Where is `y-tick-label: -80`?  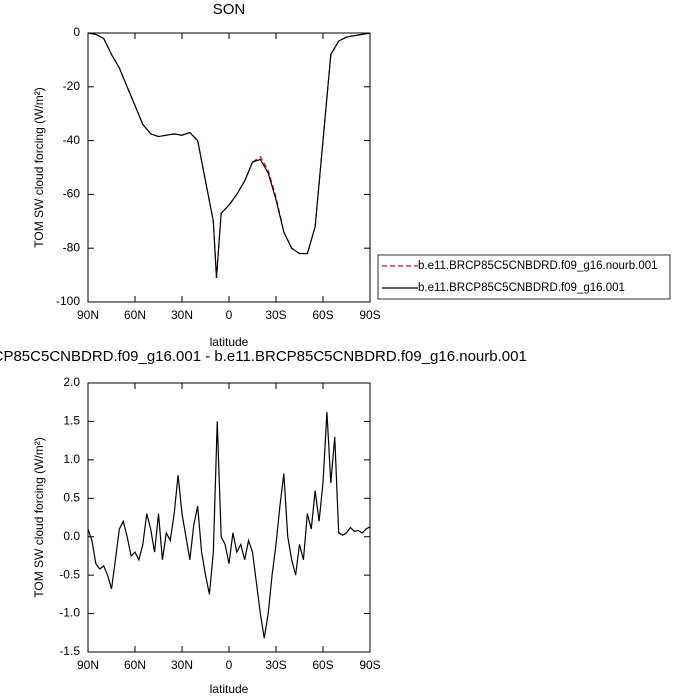
y-tick-label: -80 is located at coordinates (72, 247).